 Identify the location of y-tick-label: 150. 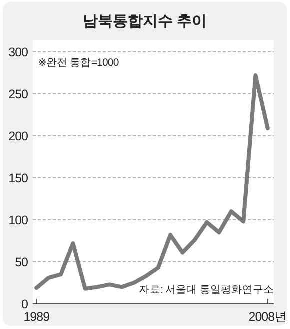
(18, 179).